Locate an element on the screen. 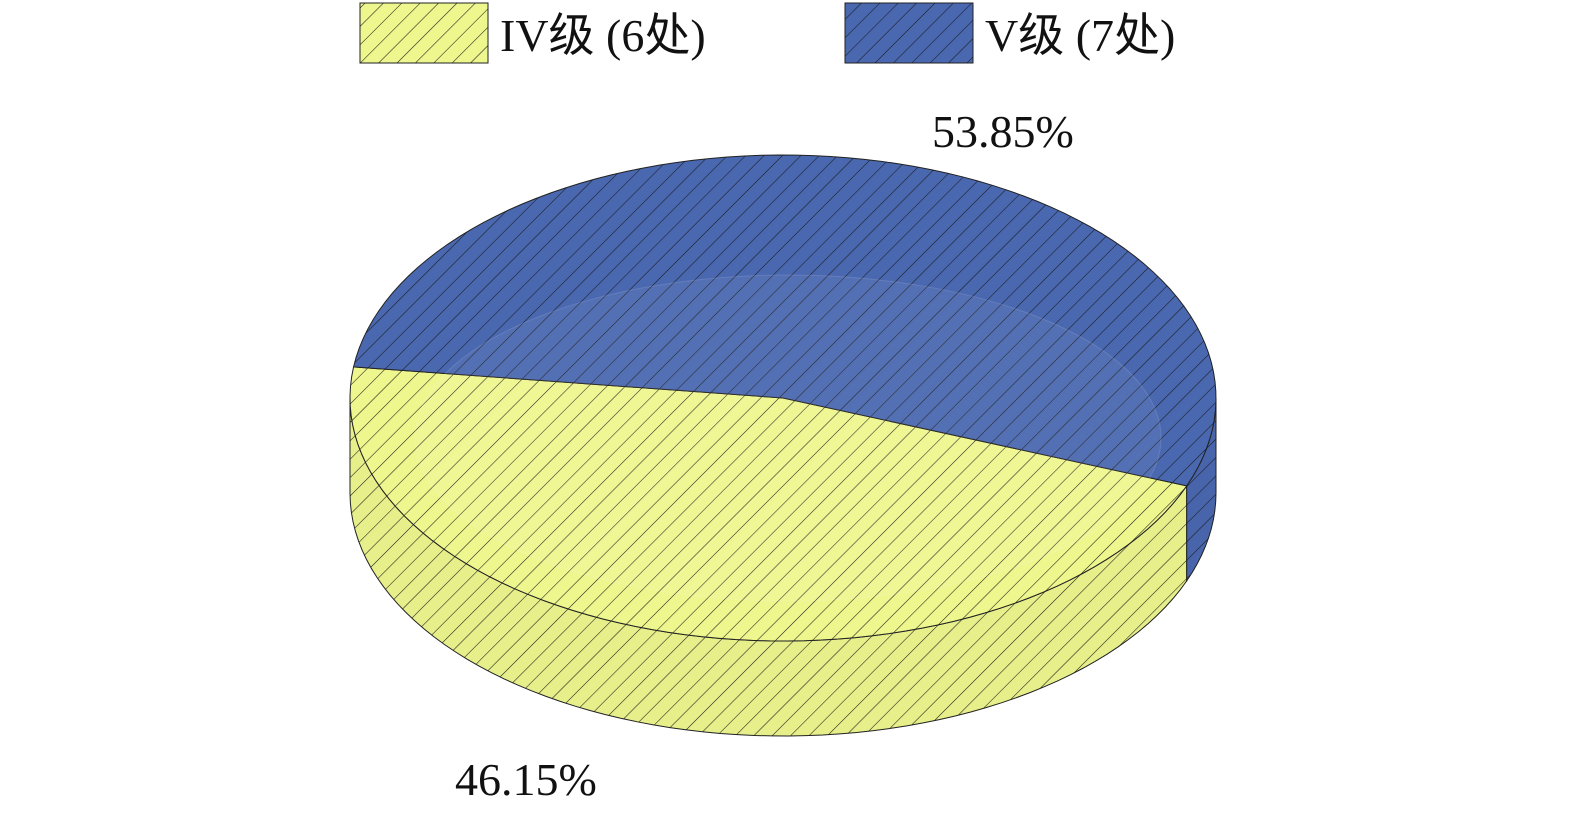 Image resolution: width=1575 pixels, height=820 pixels. legend-label-2: V级 (7处) is located at coordinates (1080, 35).